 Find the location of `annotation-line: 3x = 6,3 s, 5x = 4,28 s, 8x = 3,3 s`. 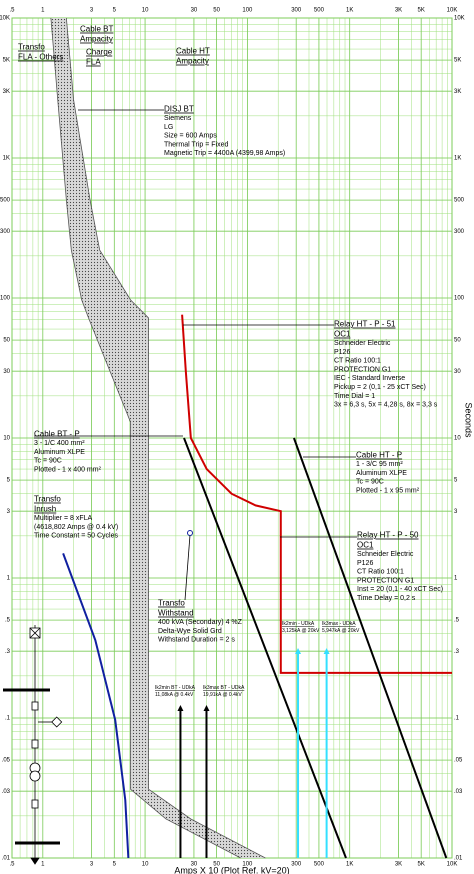

annotation-line: 3x = 6,3 s, 5x = 4,28 s, 8x = 3,3 s is located at coordinates (386, 405).